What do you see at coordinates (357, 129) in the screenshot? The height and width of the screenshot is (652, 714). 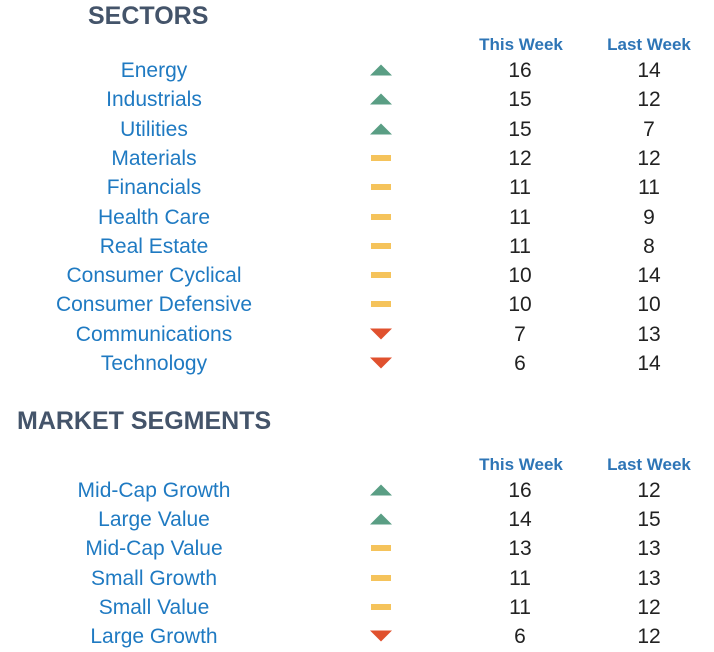 I see `table-row: Utilities 15 7` at bounding box center [357, 129].